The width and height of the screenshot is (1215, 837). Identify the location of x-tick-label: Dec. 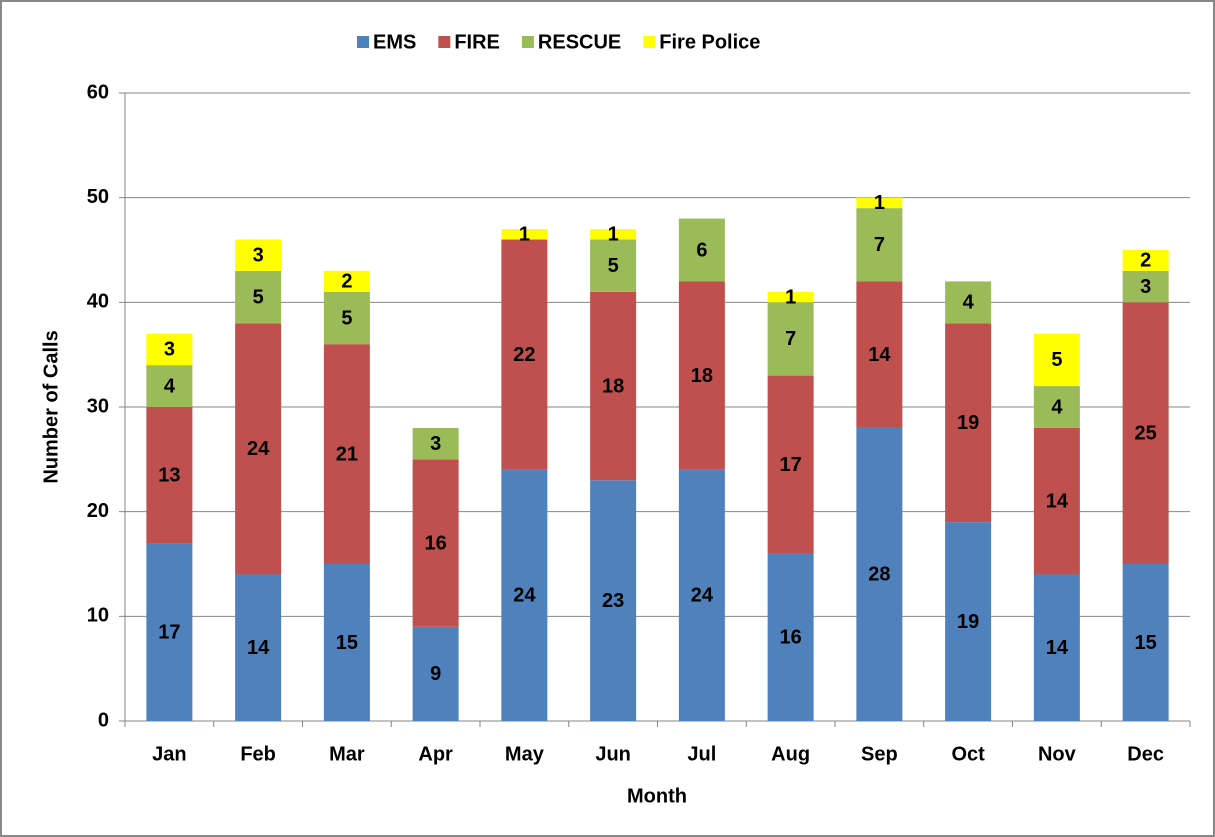
(1145, 754).